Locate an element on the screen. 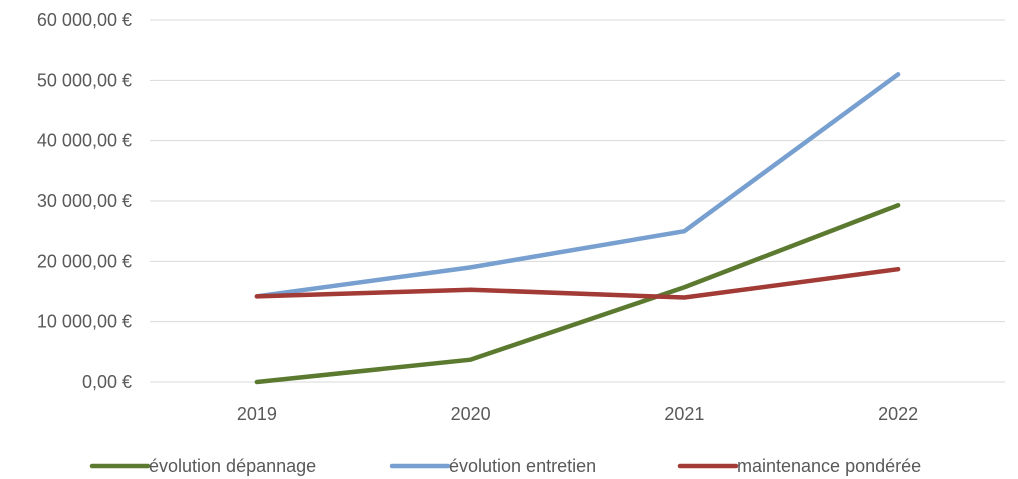 This screenshot has height=479, width=1018. x-tick-label: 2019 is located at coordinates (257, 414).